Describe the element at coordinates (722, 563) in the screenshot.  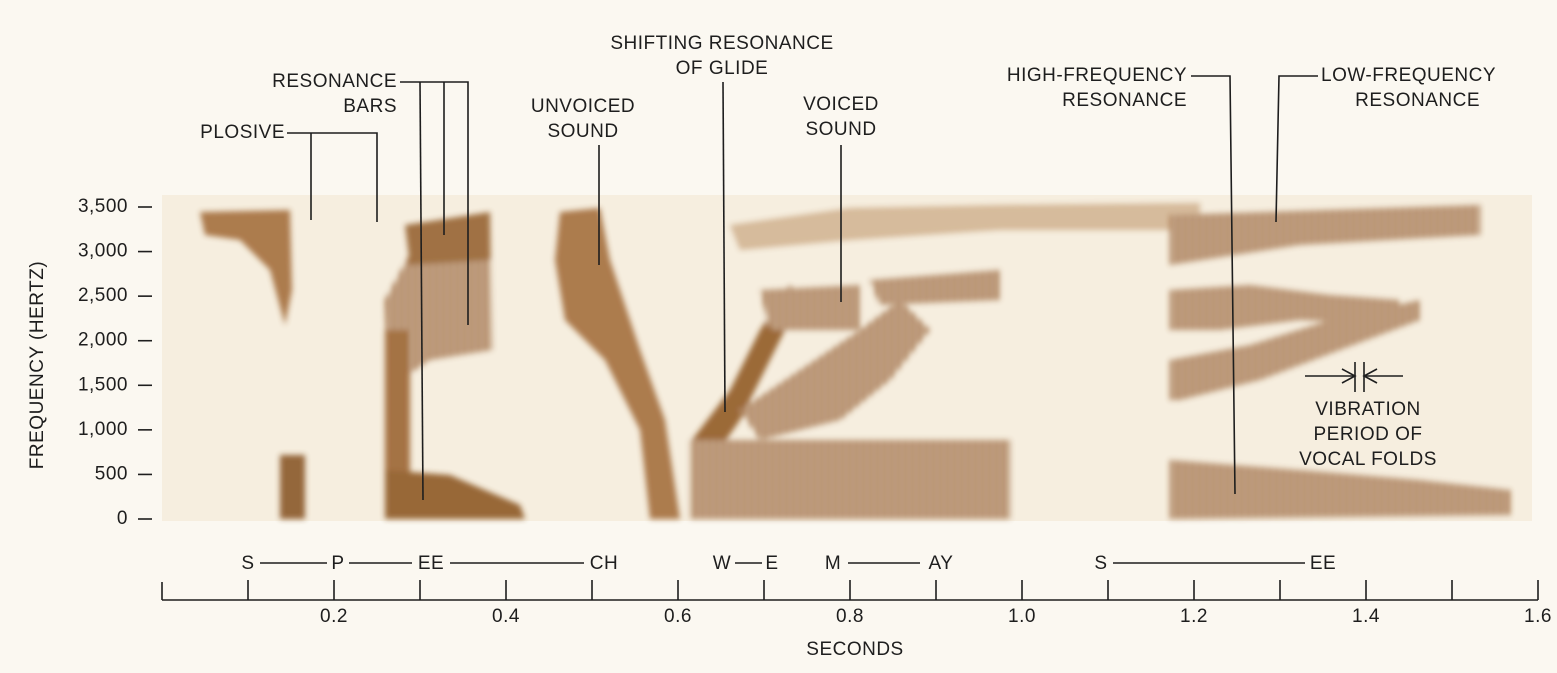
I see `phonetic-label: W` at that location.